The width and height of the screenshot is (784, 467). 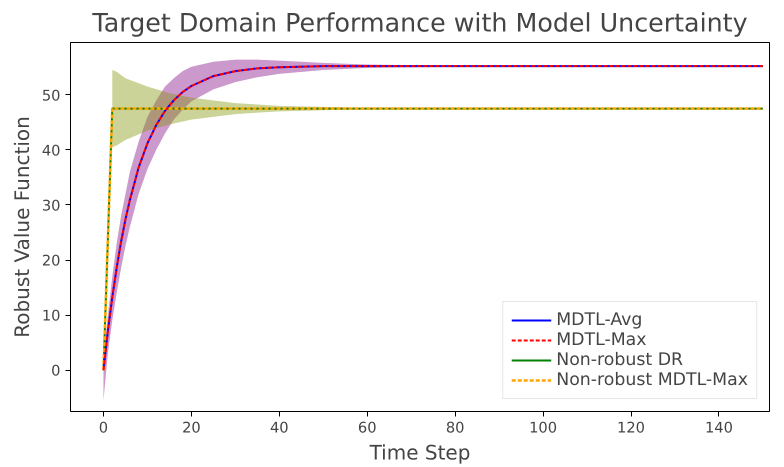 What do you see at coordinates (56, 371) in the screenshot?
I see `y-tick-label: 0` at bounding box center [56, 371].